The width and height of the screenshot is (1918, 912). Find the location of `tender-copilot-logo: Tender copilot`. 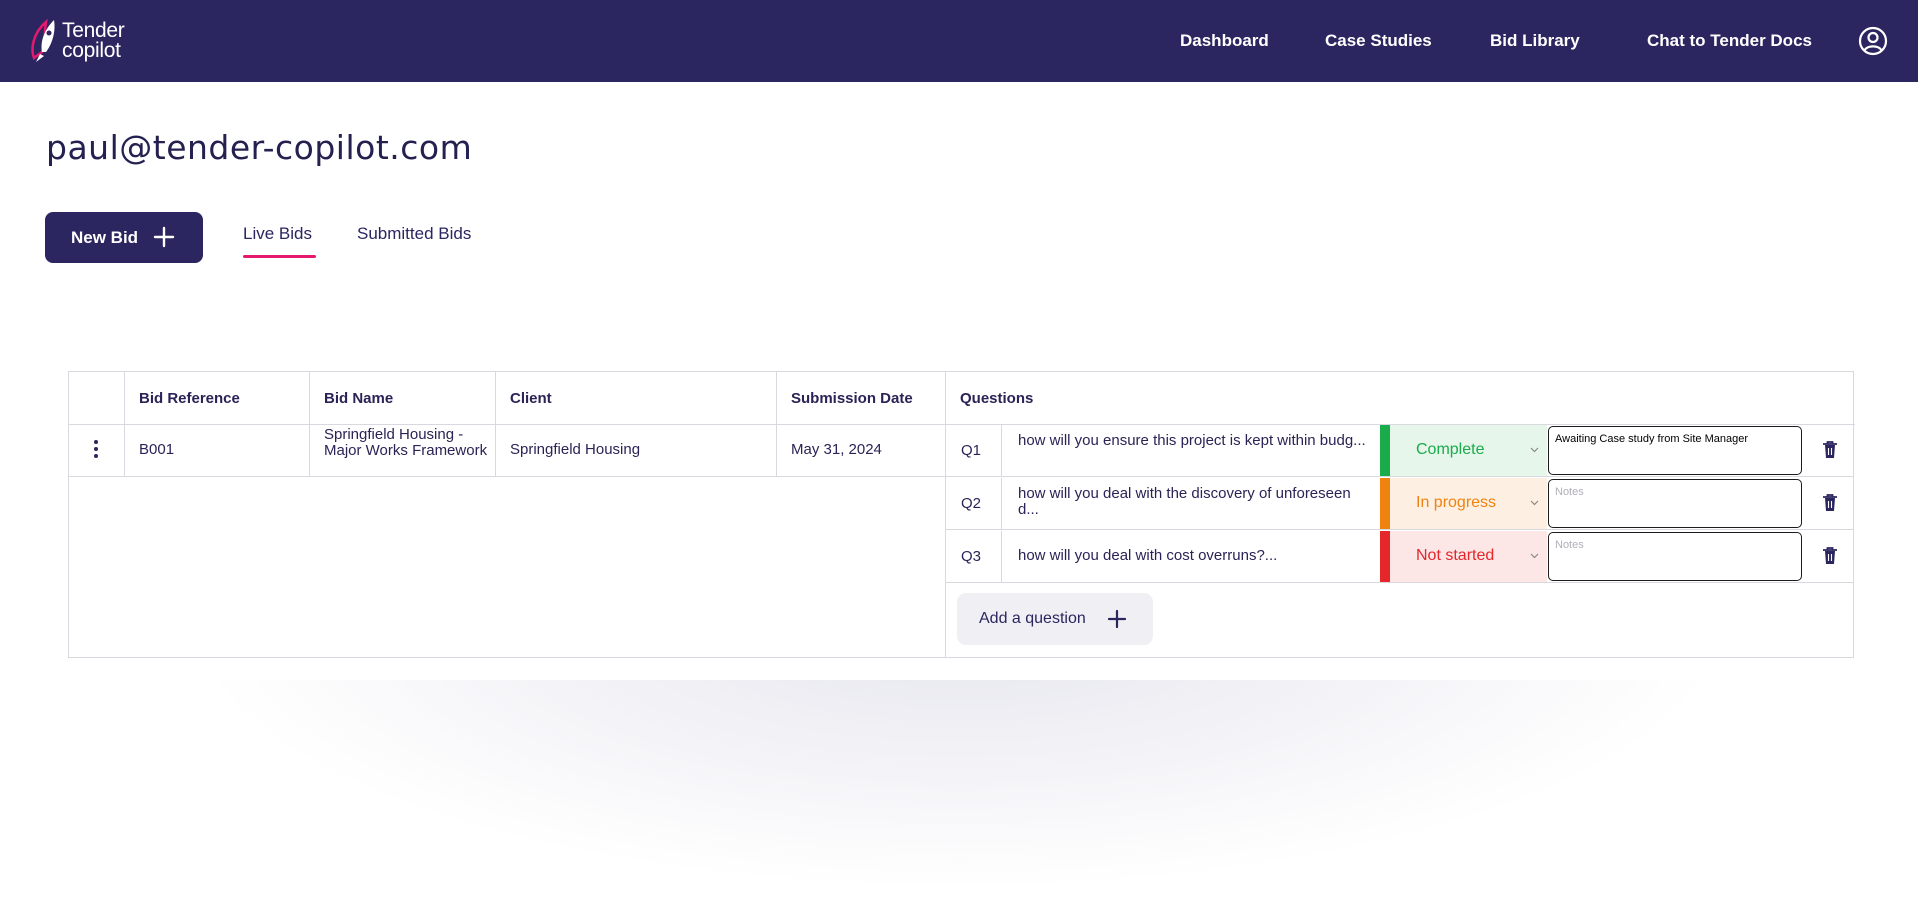

tender-copilot-logo: Tender copilot is located at coordinates (76, 41).